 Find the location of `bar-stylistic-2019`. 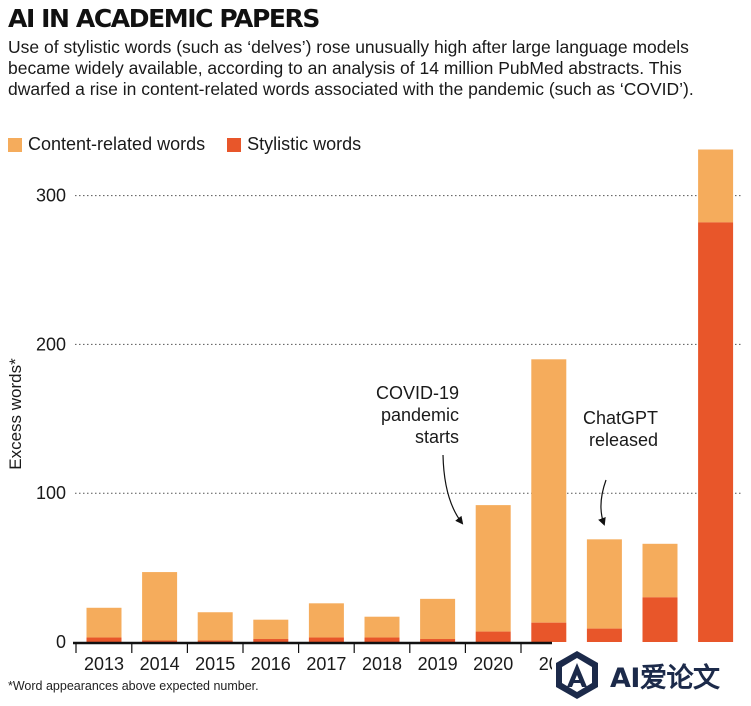

bar-stylistic-2019 is located at coordinates (438, 640).